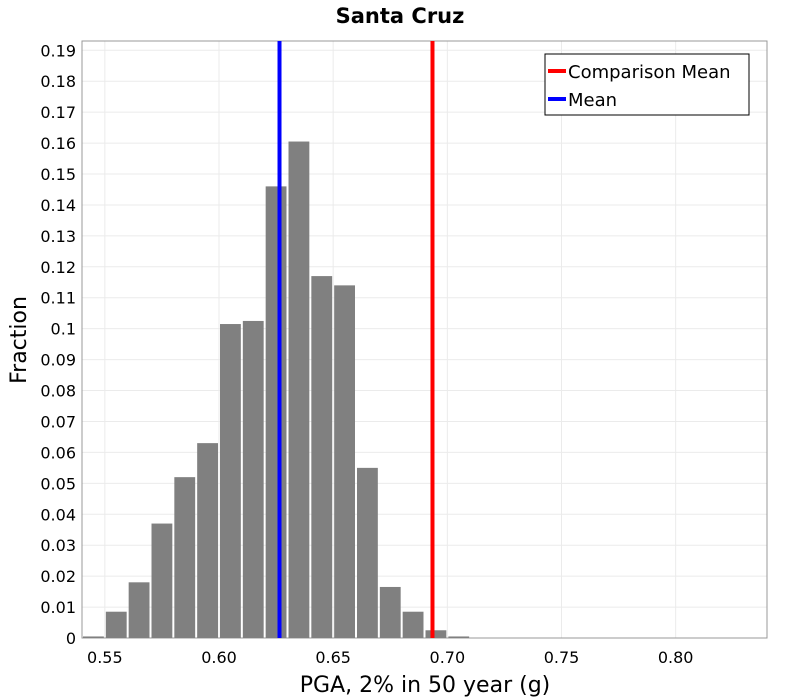  I want to click on y-axis-label: Fraction, so click(19, 340).